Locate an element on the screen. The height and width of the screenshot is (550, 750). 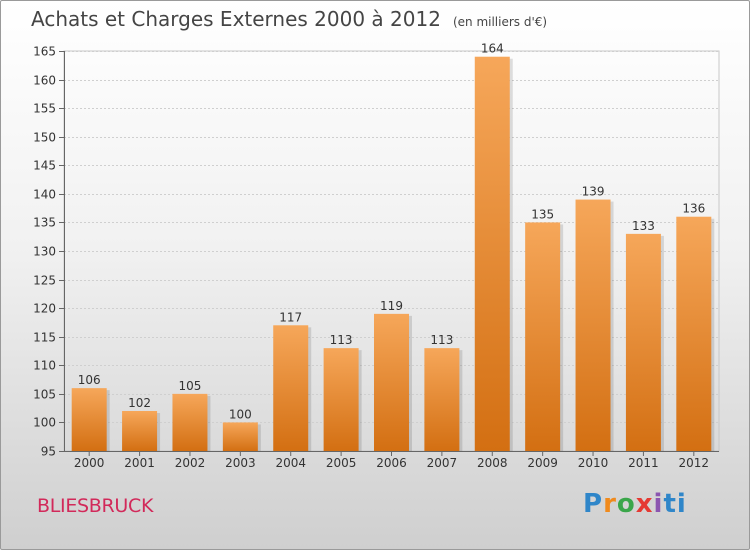
data-label: 135 is located at coordinates (542, 214).